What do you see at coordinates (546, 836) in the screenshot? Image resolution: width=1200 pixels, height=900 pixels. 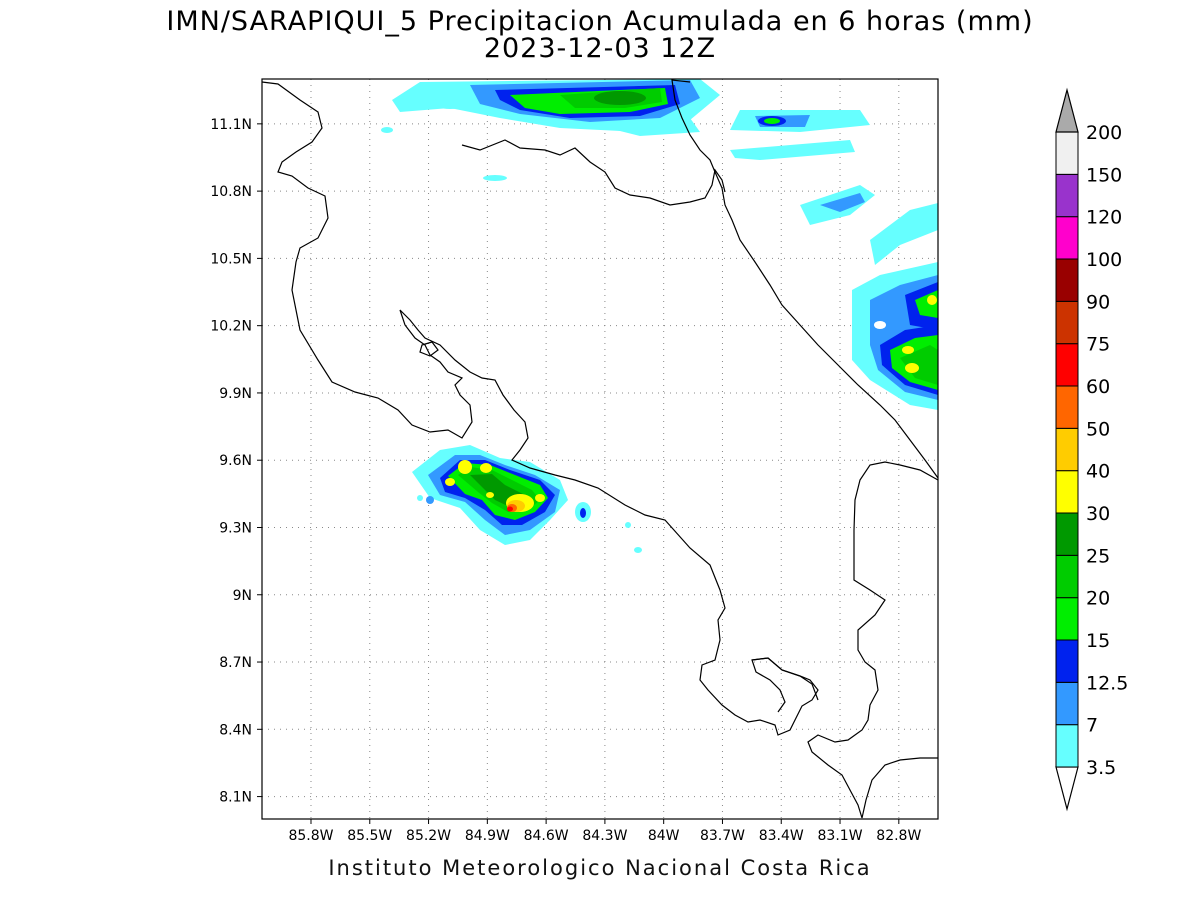 I see `lon-tick-label: 84.6W` at bounding box center [546, 836].